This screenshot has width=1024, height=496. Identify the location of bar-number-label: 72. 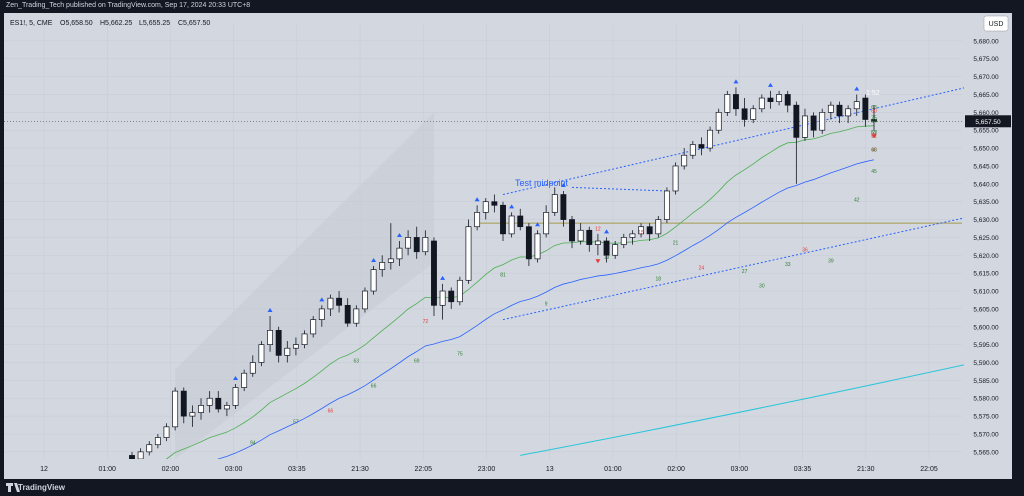
(426, 322).